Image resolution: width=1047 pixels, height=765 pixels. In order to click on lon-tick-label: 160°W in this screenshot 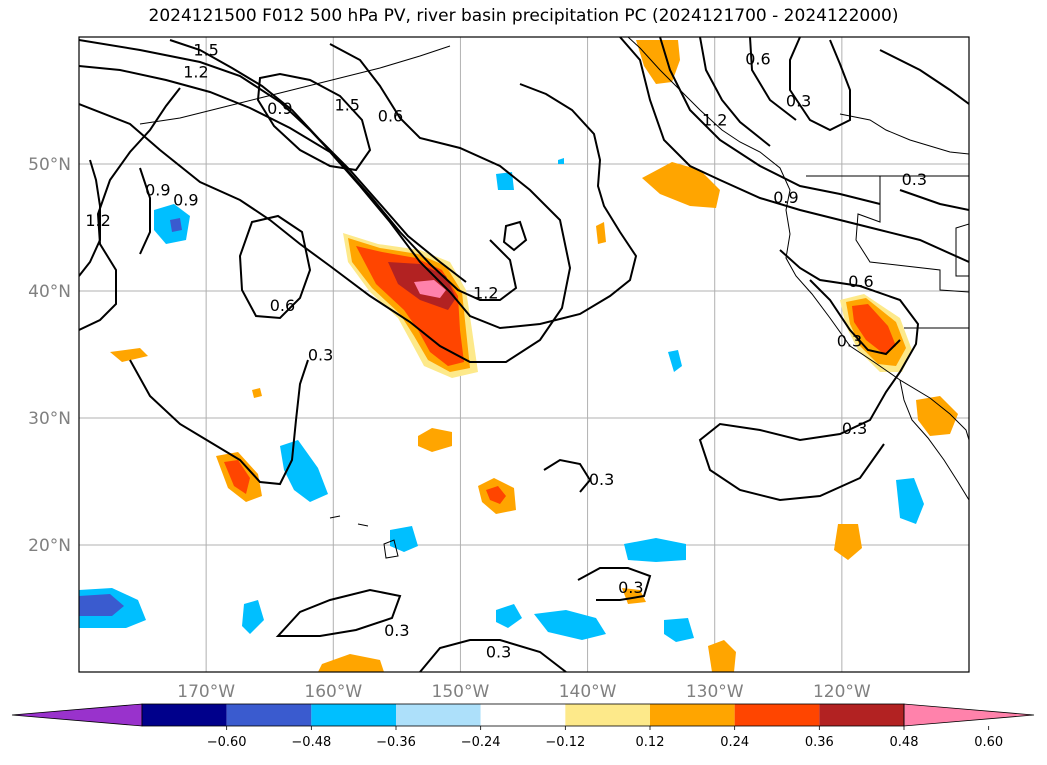, I will do `click(333, 692)`.